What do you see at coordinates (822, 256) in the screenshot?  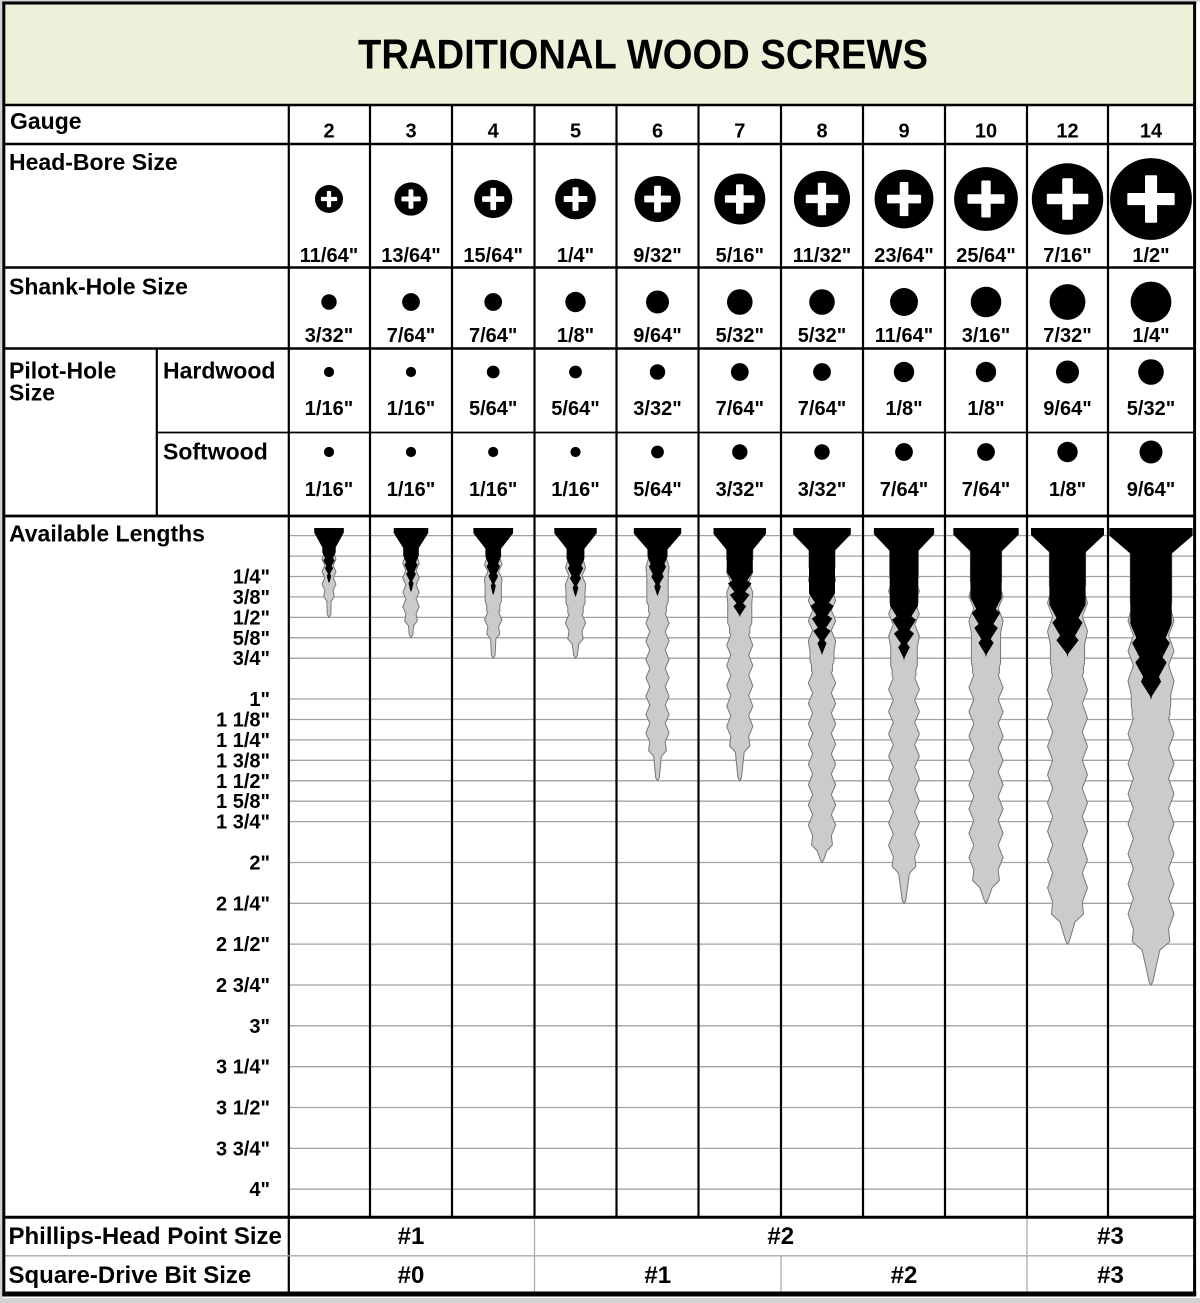 I see `svg-text: 11/32"` at bounding box center [822, 256].